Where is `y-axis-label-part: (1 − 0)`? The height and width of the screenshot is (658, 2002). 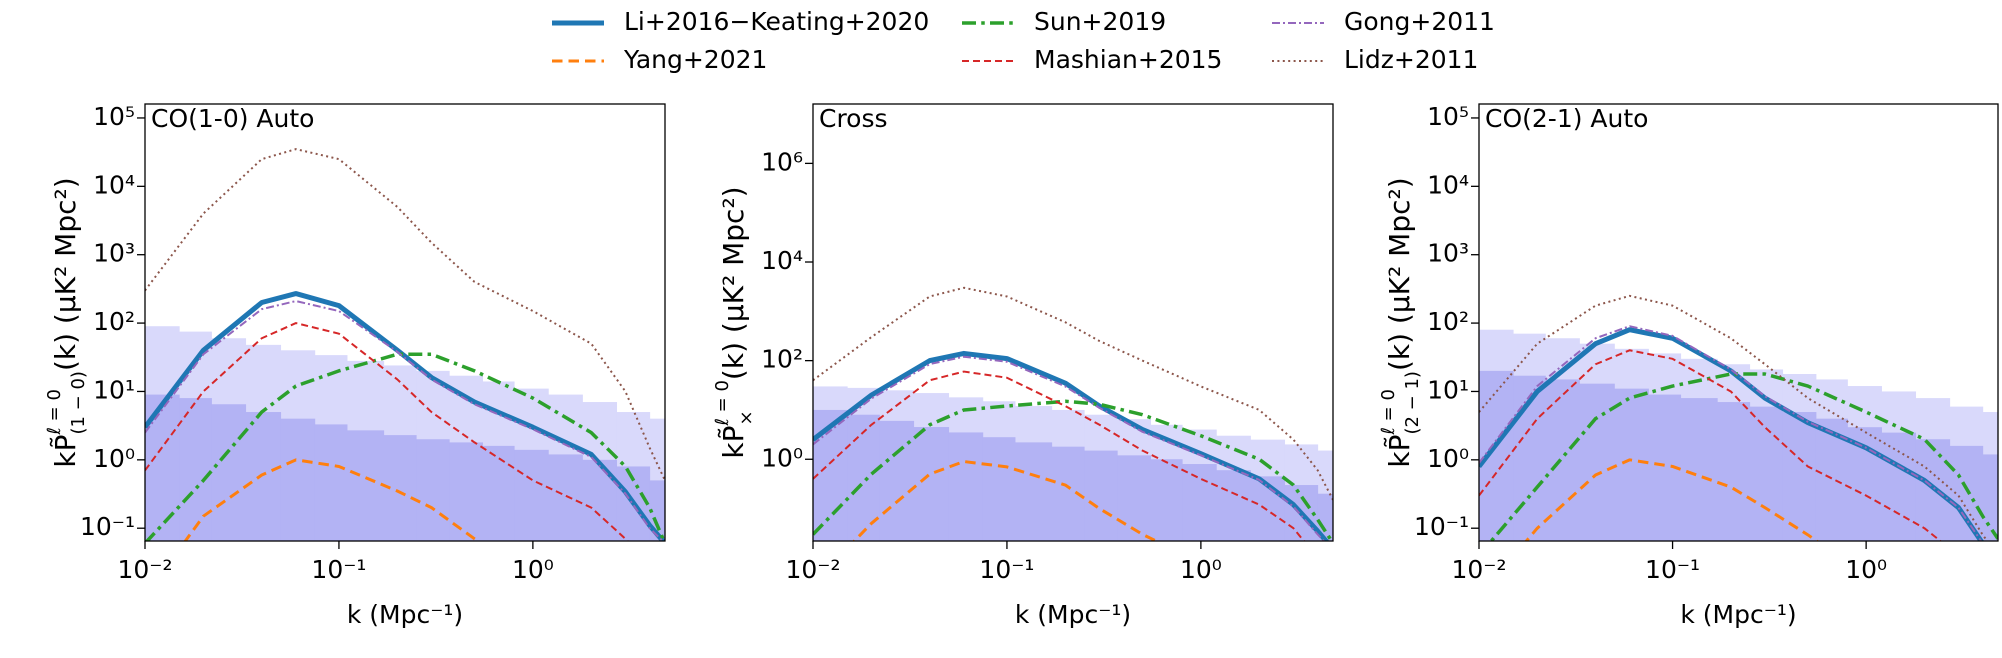 y-axis-label-part: (1 − 0) is located at coordinates (78, 402).